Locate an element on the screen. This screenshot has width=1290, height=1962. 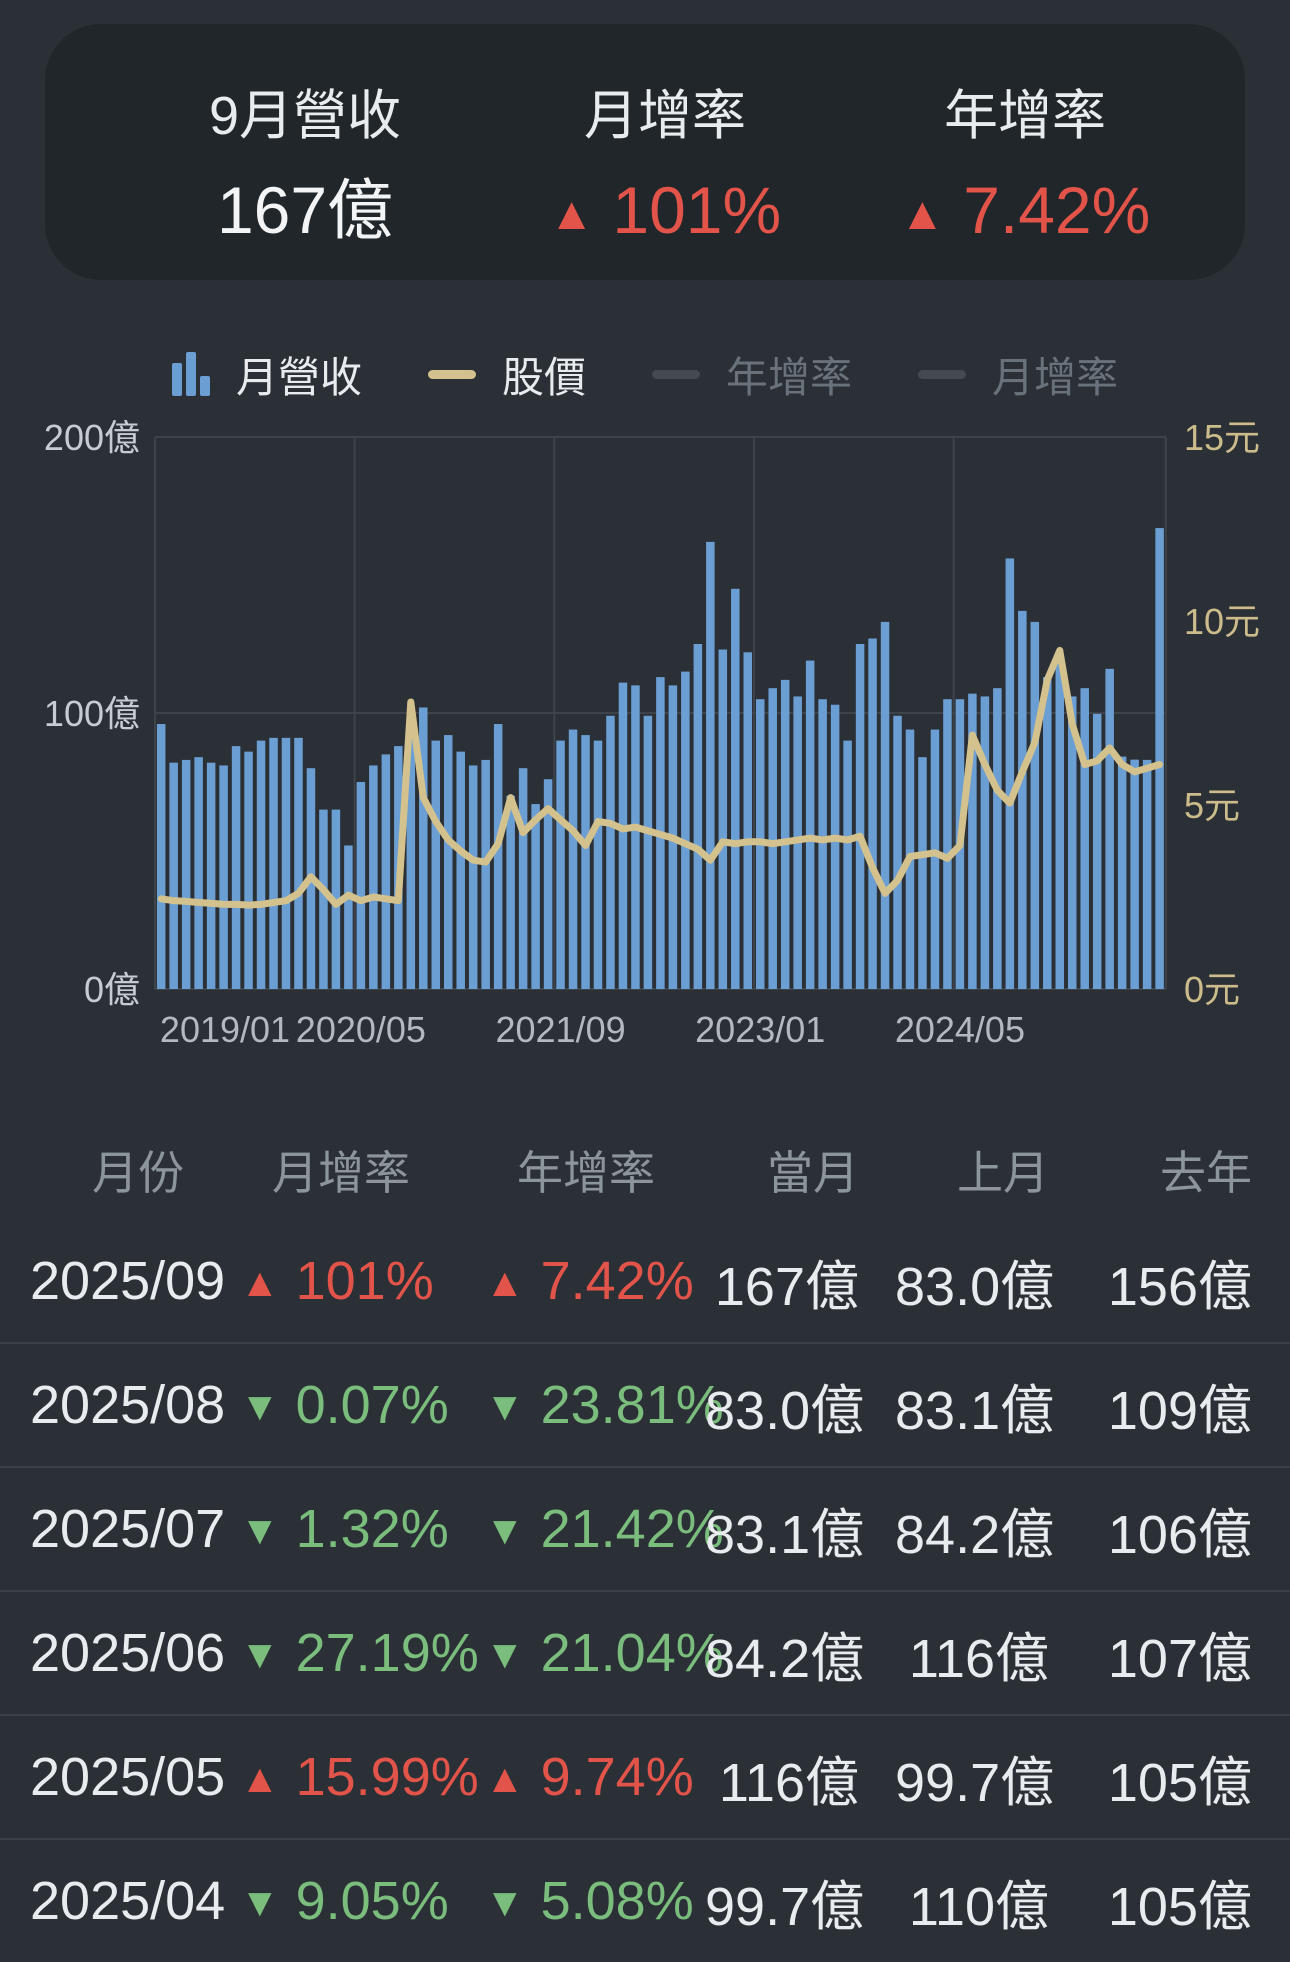
legend-item-revenue: 月營收 is located at coordinates (266, 374).